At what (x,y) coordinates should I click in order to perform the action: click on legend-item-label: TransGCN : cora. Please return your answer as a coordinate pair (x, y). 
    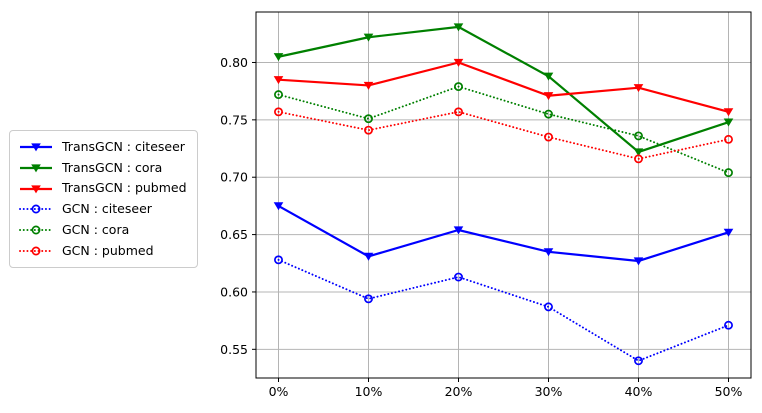
    Looking at the image, I should click on (112, 167).